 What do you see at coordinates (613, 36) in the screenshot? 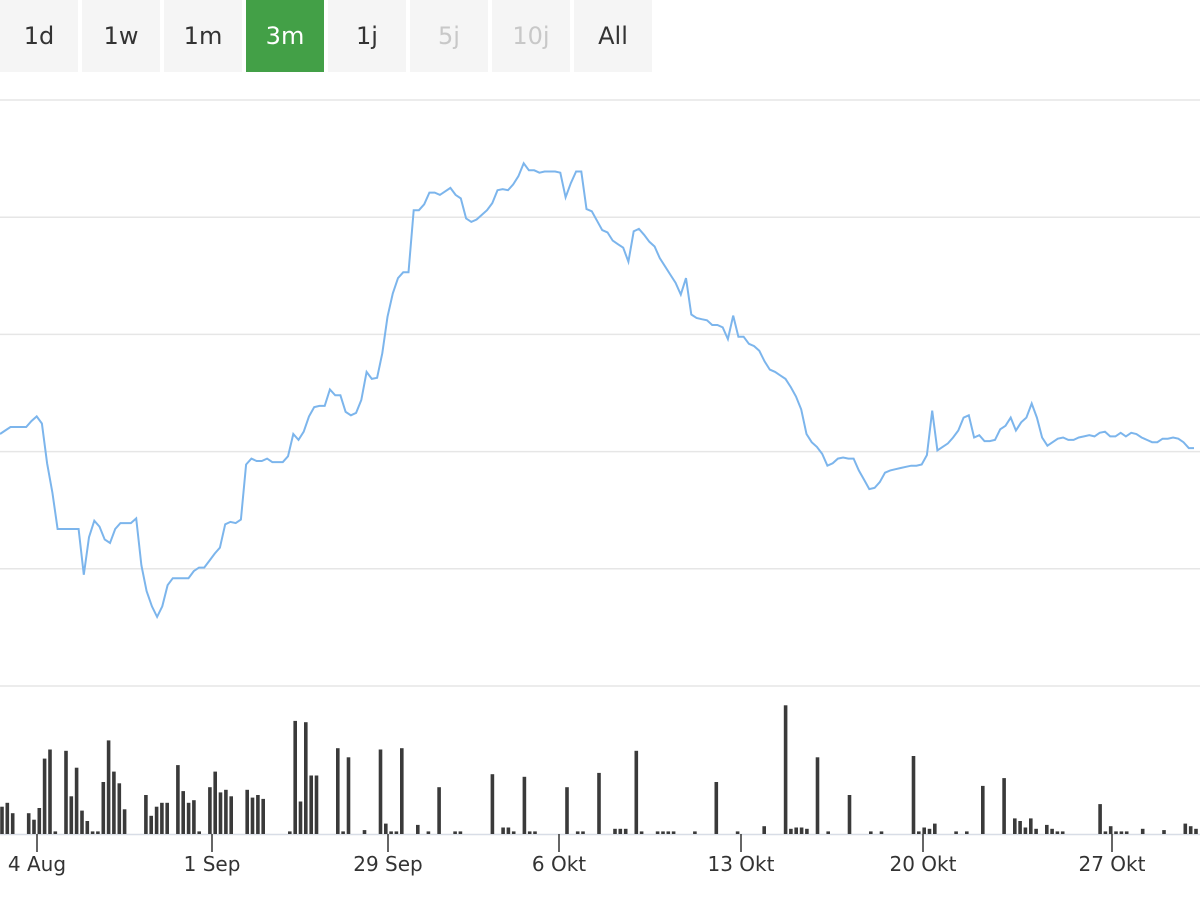
I see `range-button-all: All` at bounding box center [613, 36].